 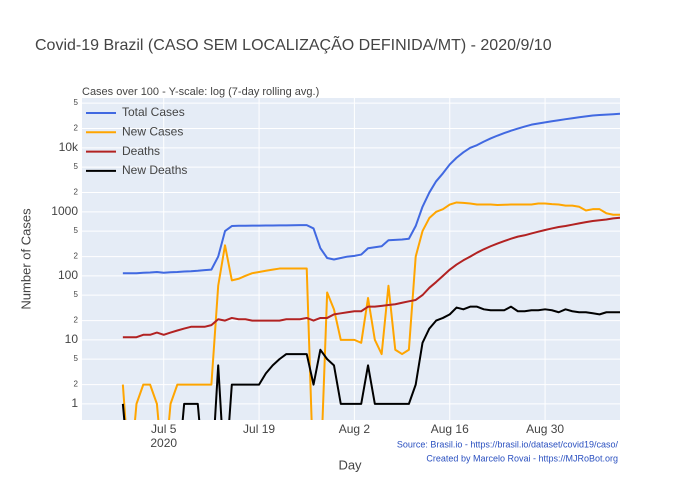 I want to click on legend-label: Deaths, so click(x=141, y=151).